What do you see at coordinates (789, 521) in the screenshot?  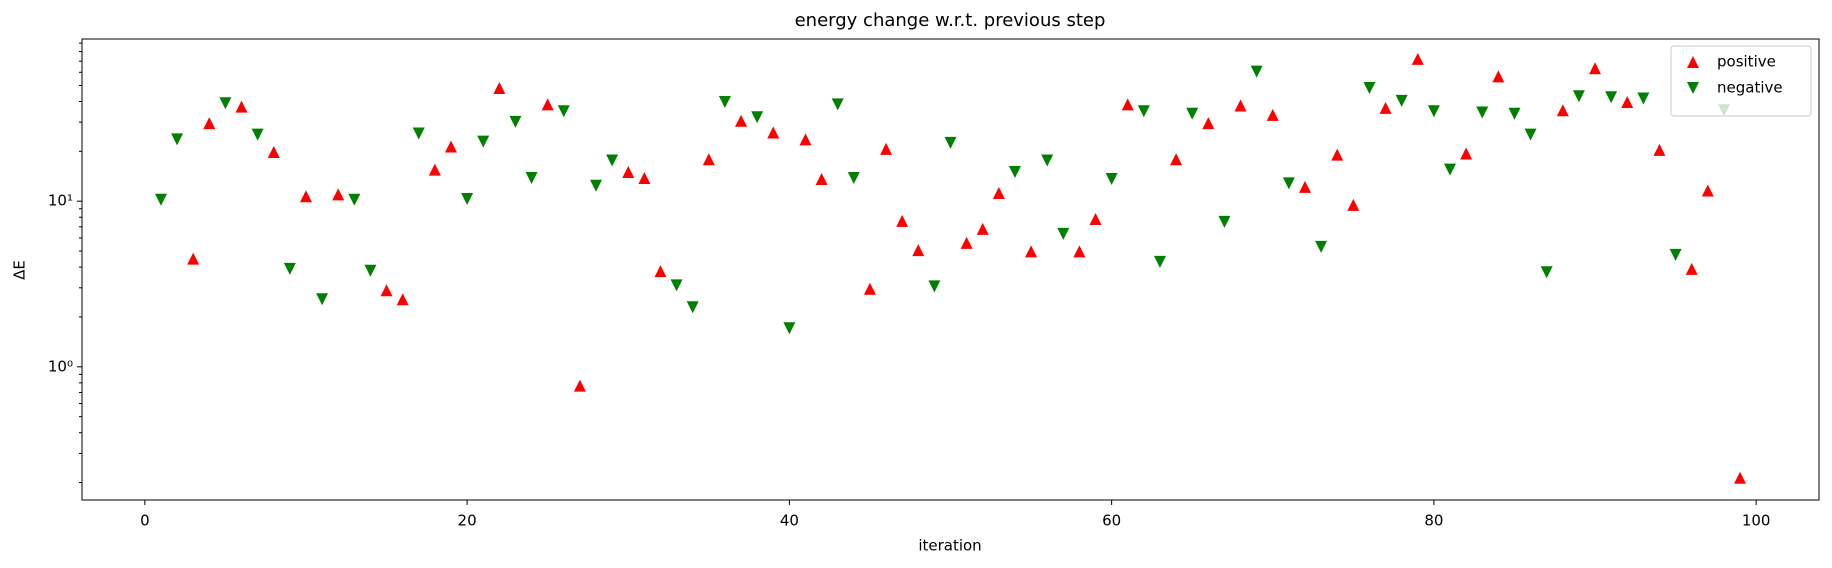 I see `x-tick-label: 40` at bounding box center [789, 521].